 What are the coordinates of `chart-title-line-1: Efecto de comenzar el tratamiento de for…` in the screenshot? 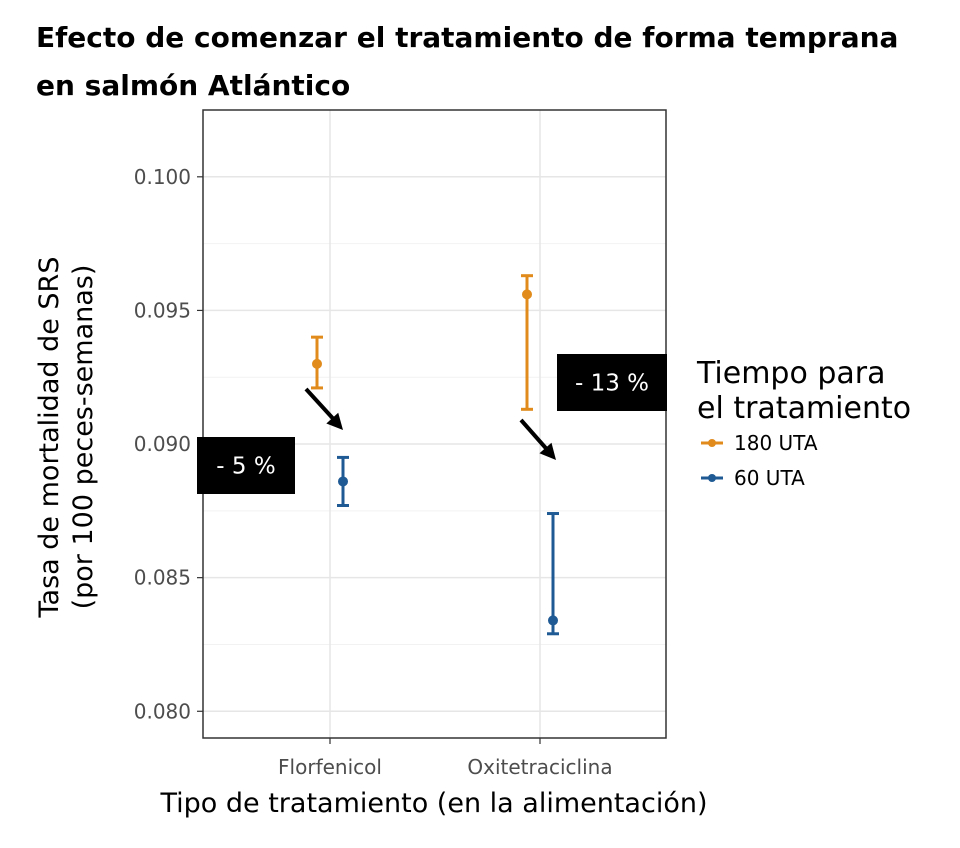 It's located at (467, 37).